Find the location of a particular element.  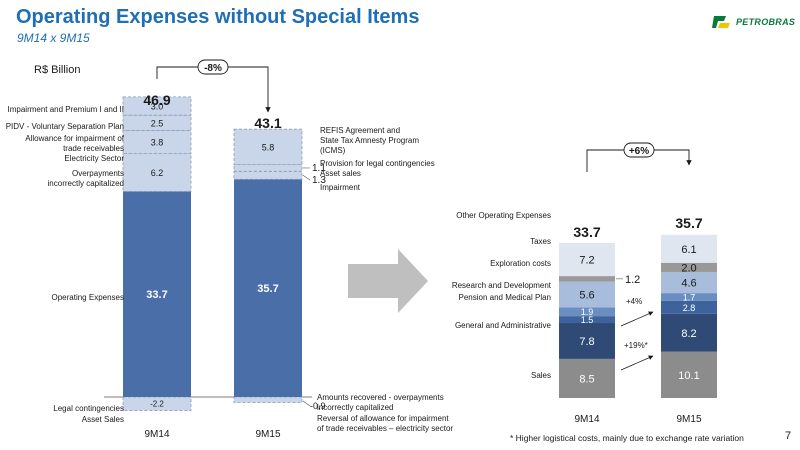

value-9m15-reversal: -0.9 is located at coordinates (318, 406).